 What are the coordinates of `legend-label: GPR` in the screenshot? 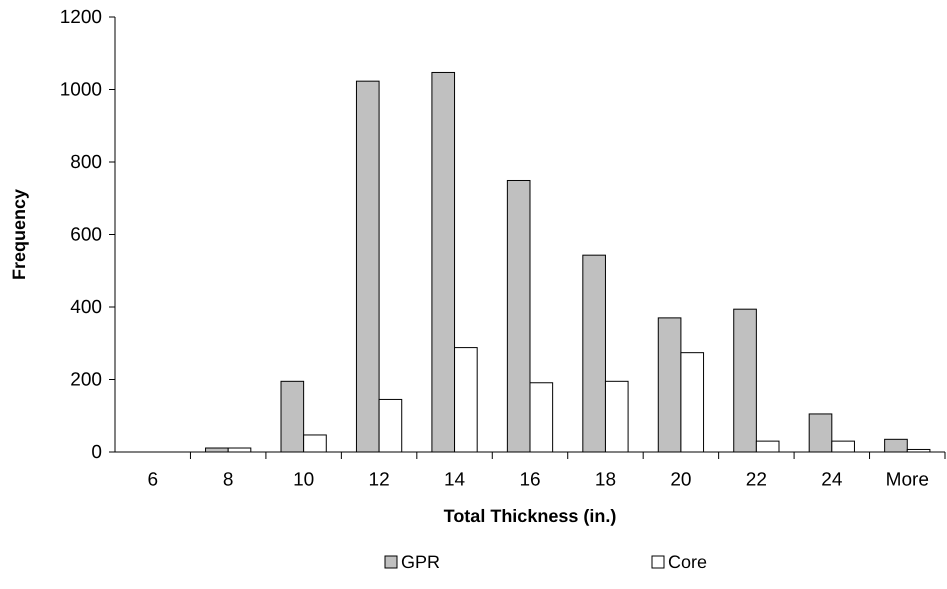 It's located at (420, 562).